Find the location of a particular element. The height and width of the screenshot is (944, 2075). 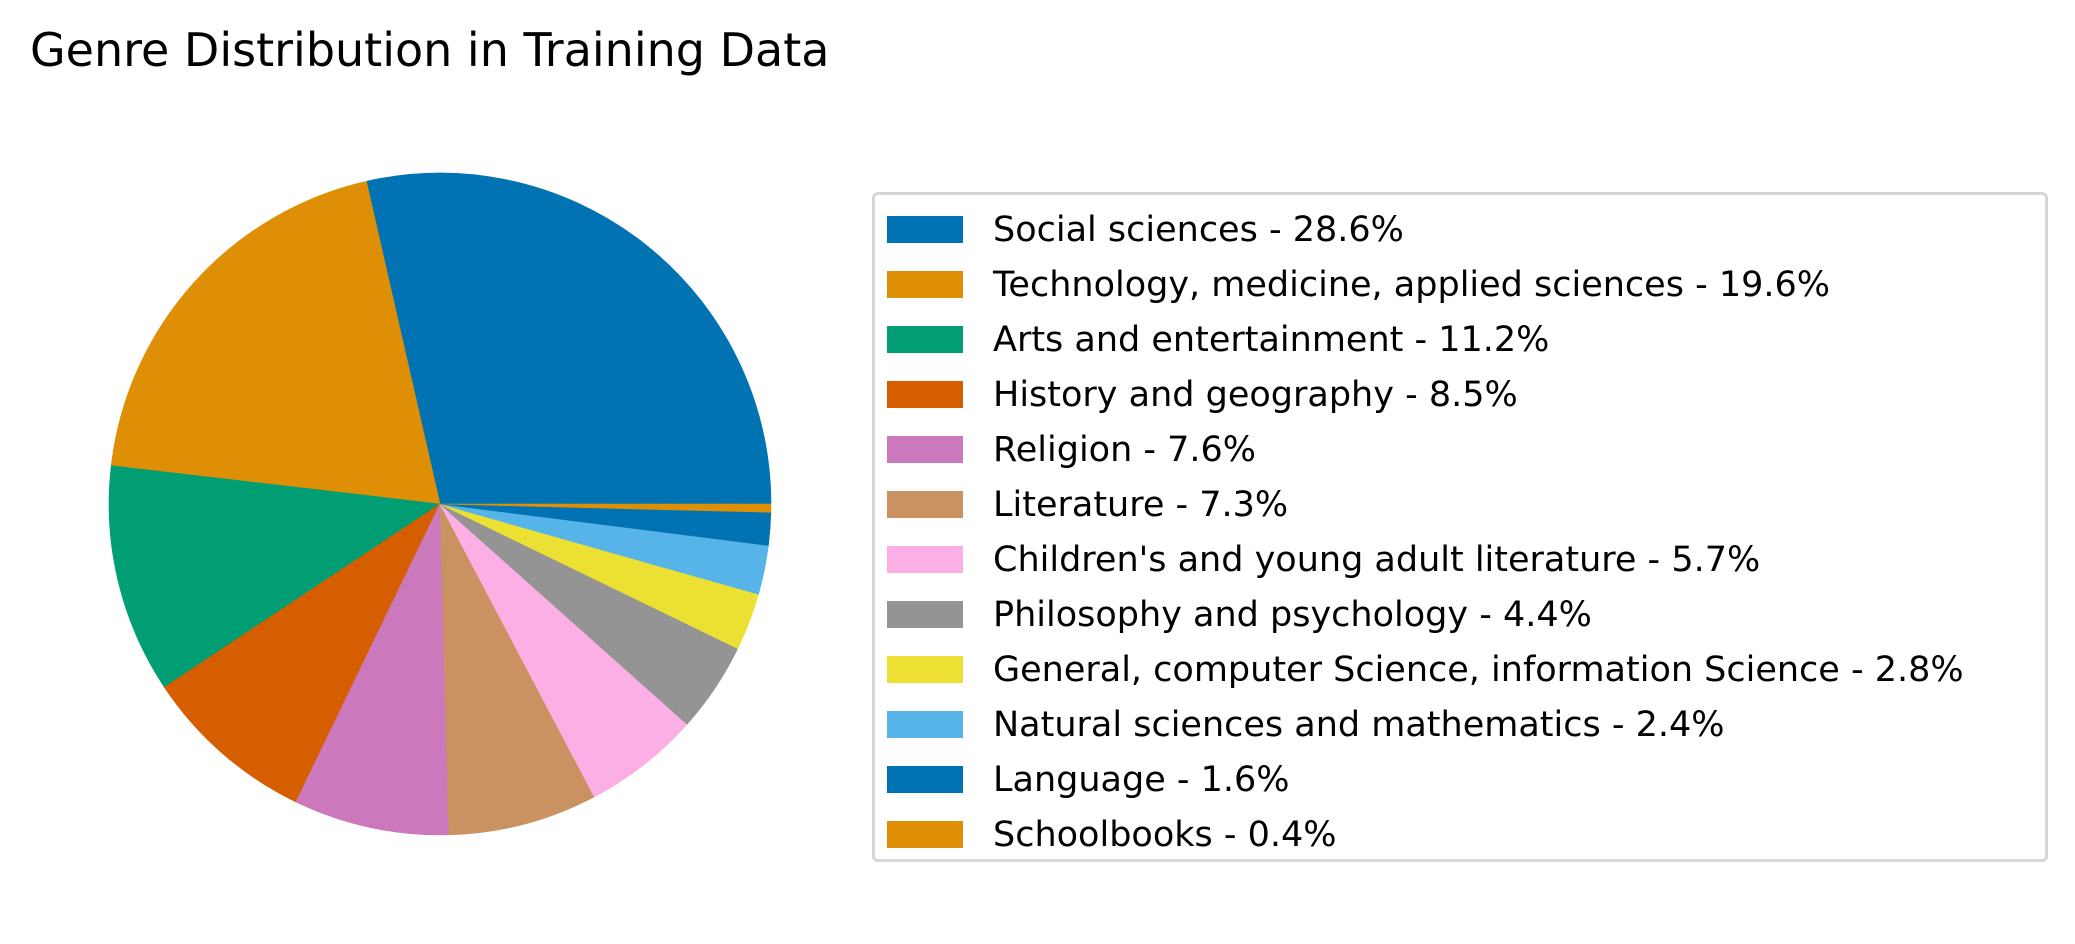

legend-label: Schoolbooks - 0.4% is located at coordinates (1165, 835).